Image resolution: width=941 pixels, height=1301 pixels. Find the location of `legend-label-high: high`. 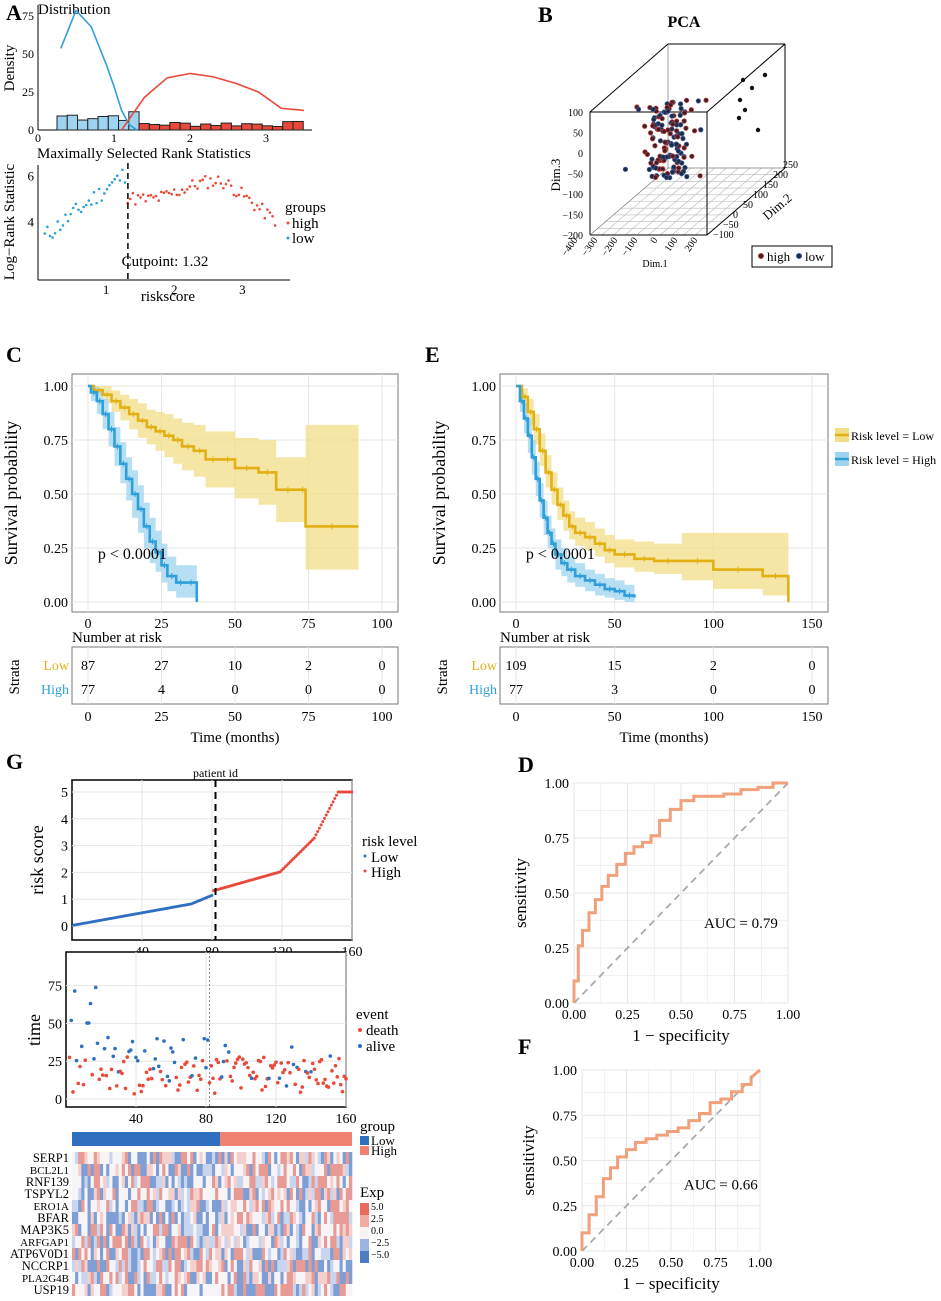

legend-label-high: high is located at coordinates (305, 224).